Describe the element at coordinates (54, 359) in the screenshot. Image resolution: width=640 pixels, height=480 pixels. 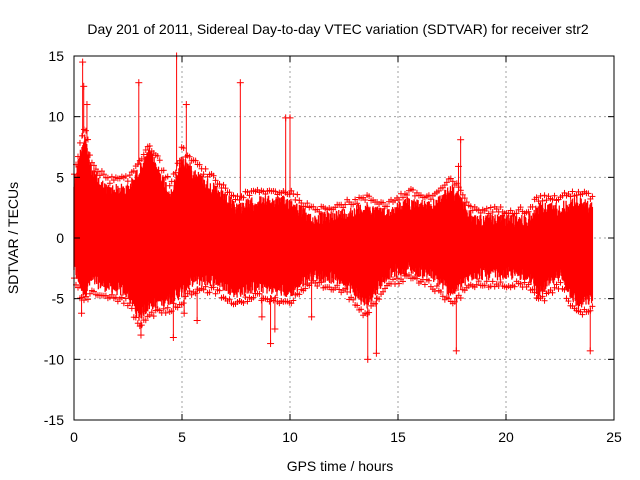
I see `y-tick-label: -10` at that location.